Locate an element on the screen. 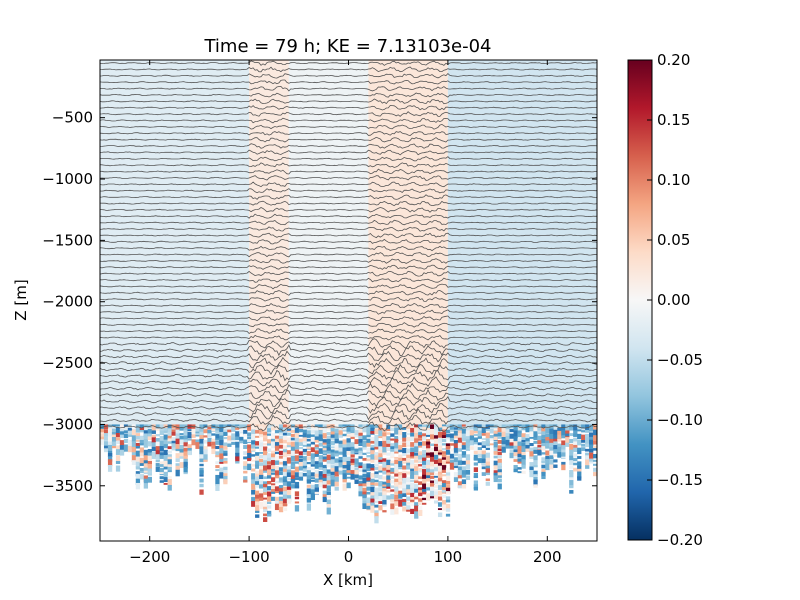  colorbar: 0.200.150.100.050.00−0.05−0.10−0.15−0.20 is located at coordinates (665, 300).